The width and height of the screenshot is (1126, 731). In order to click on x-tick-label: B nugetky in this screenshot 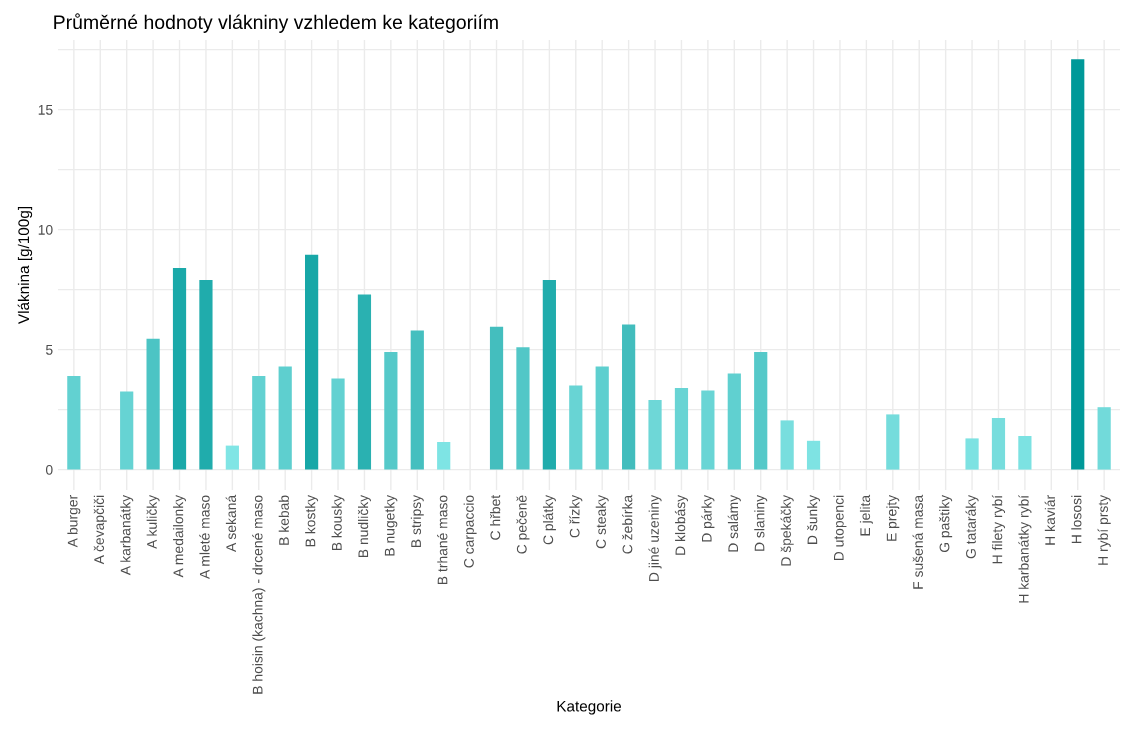, I will do `click(391, 525)`.